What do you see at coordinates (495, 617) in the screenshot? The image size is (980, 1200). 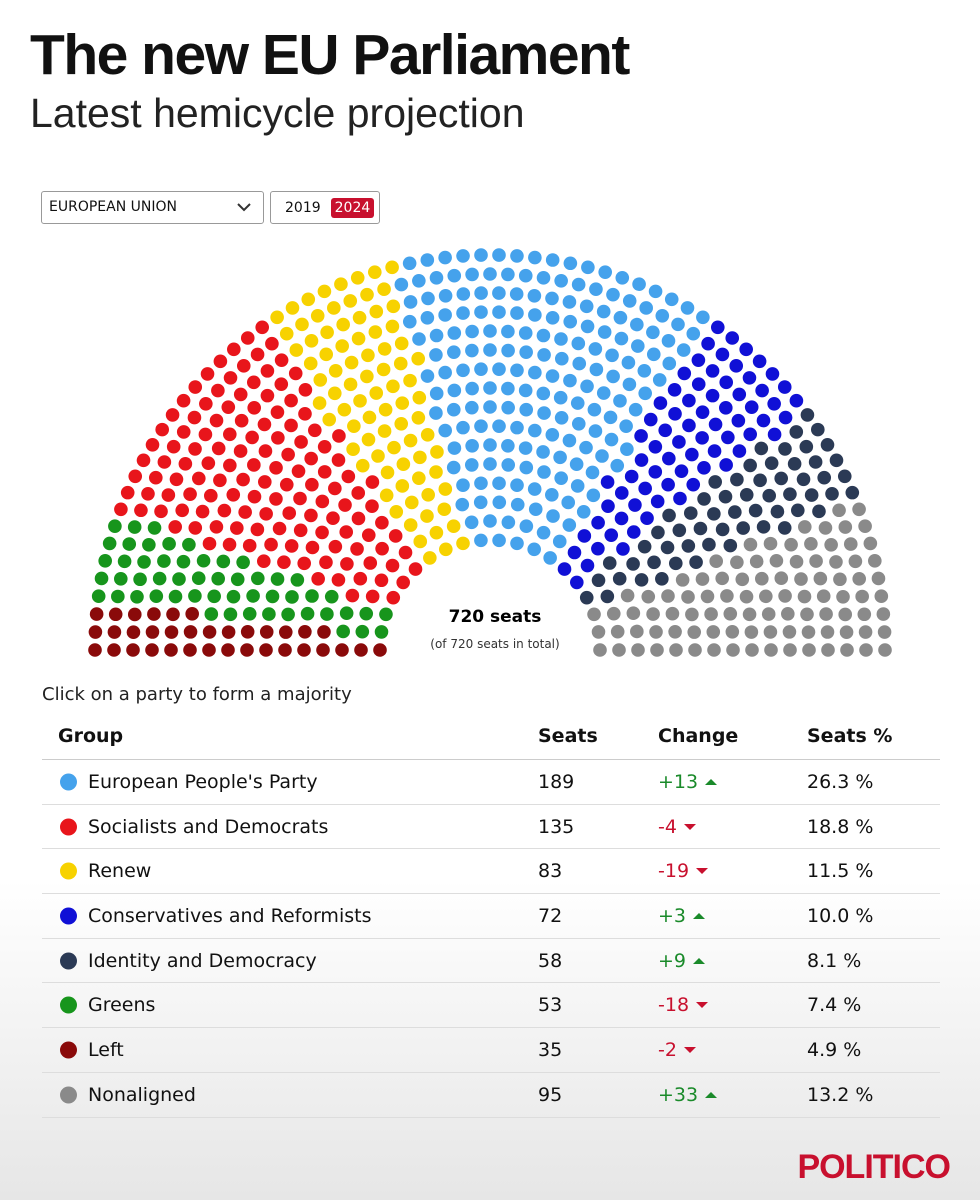 I see `seats-label: 720 seats` at bounding box center [495, 617].